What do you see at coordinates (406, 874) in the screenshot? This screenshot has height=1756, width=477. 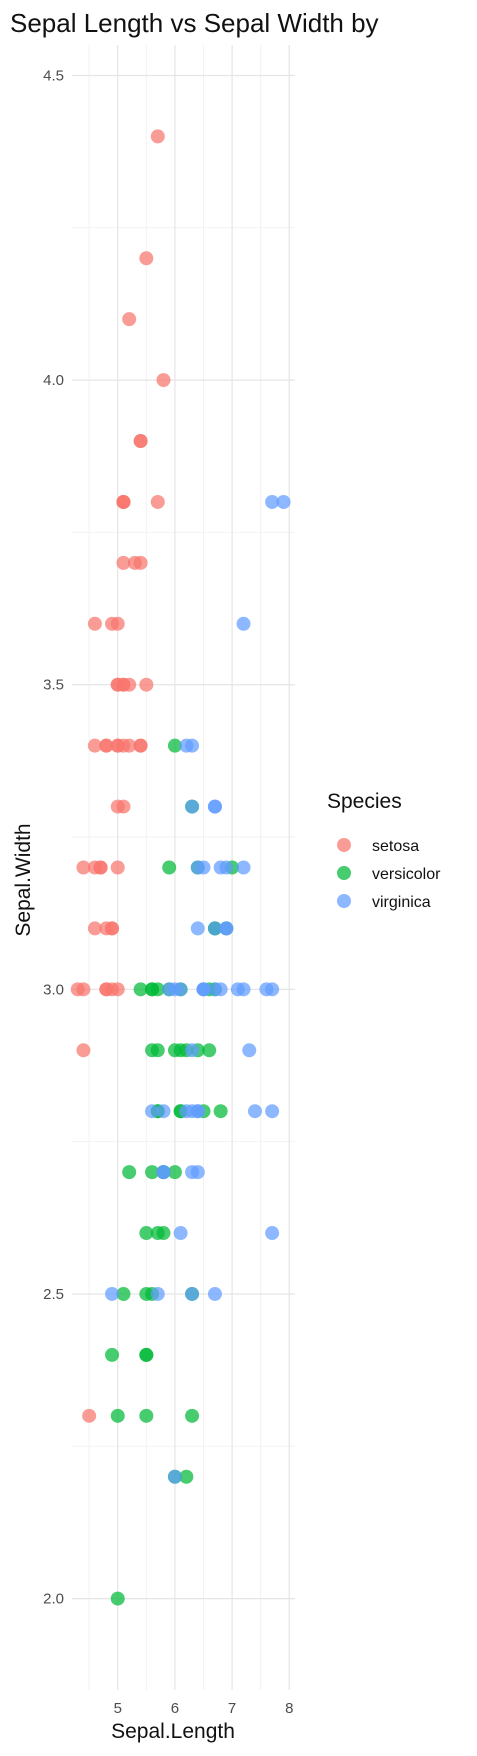 I see `legend-label-versicolor: versicolor` at bounding box center [406, 874].